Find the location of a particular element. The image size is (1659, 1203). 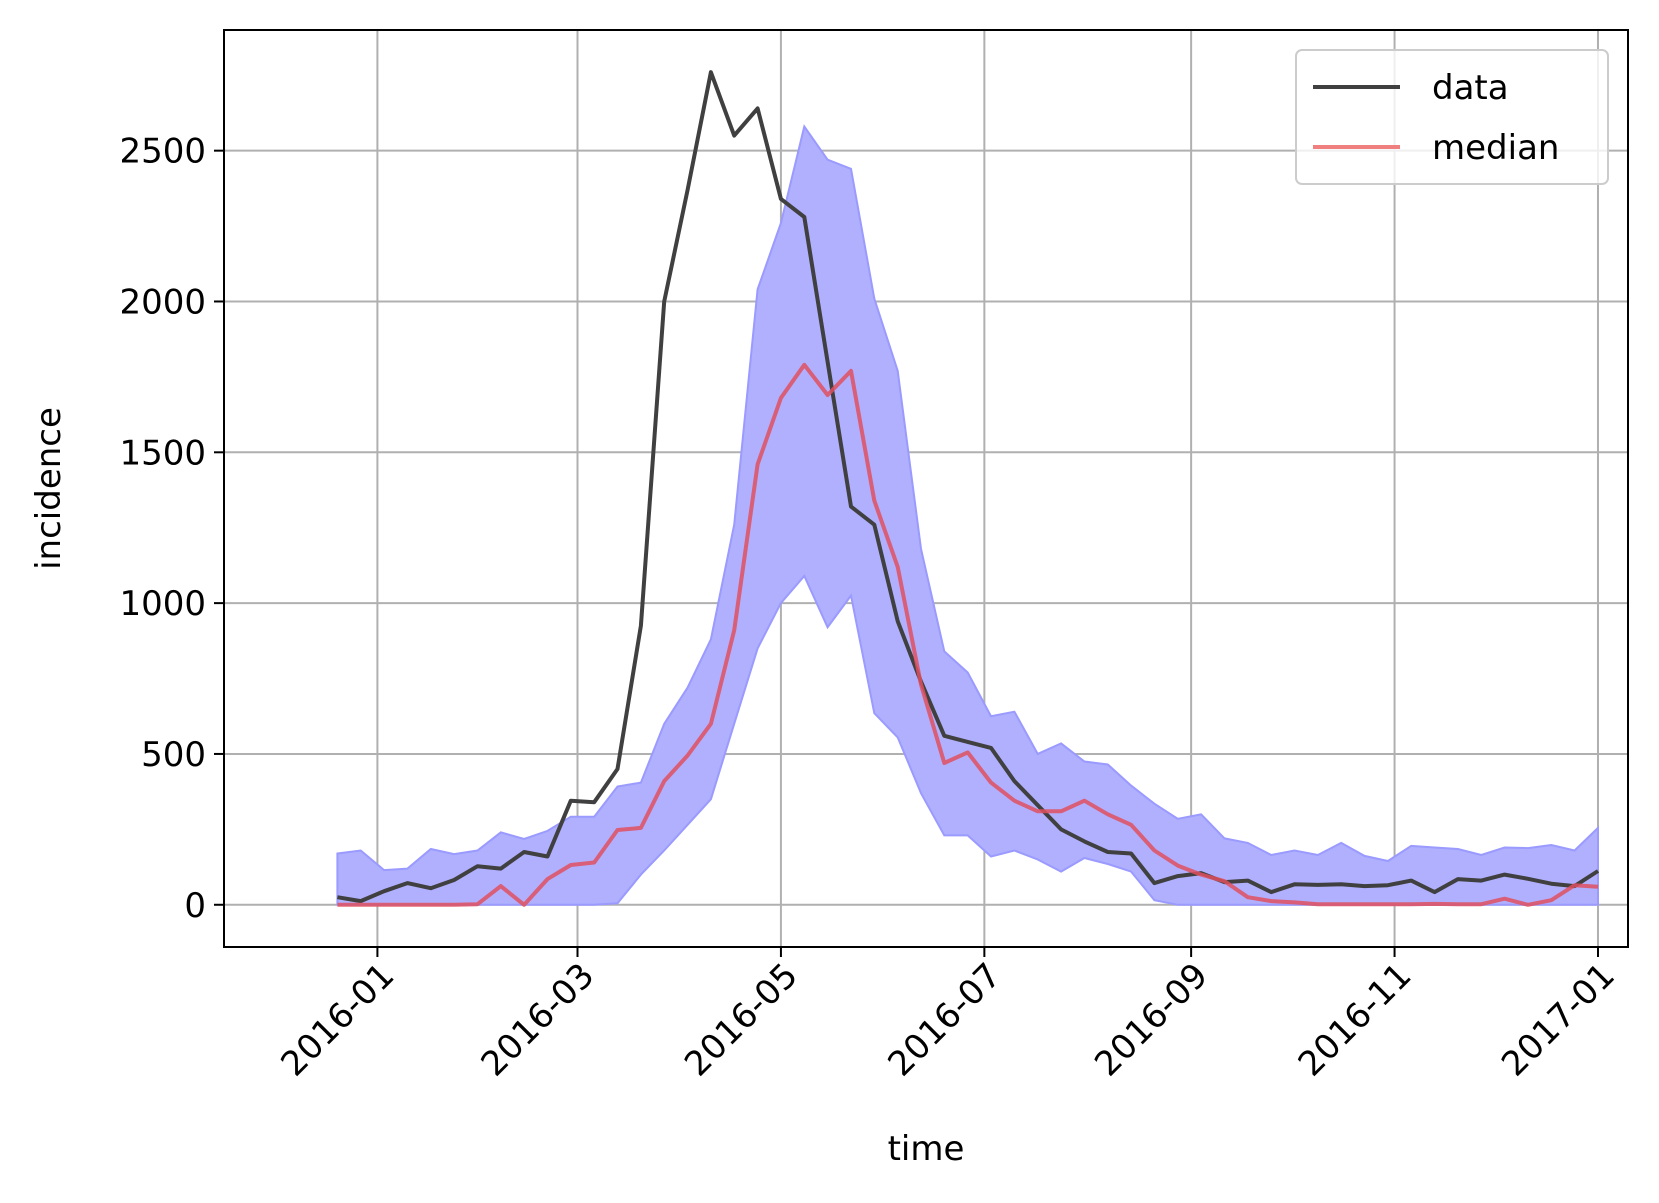

y-tick-label: 0 is located at coordinates (195, 906).